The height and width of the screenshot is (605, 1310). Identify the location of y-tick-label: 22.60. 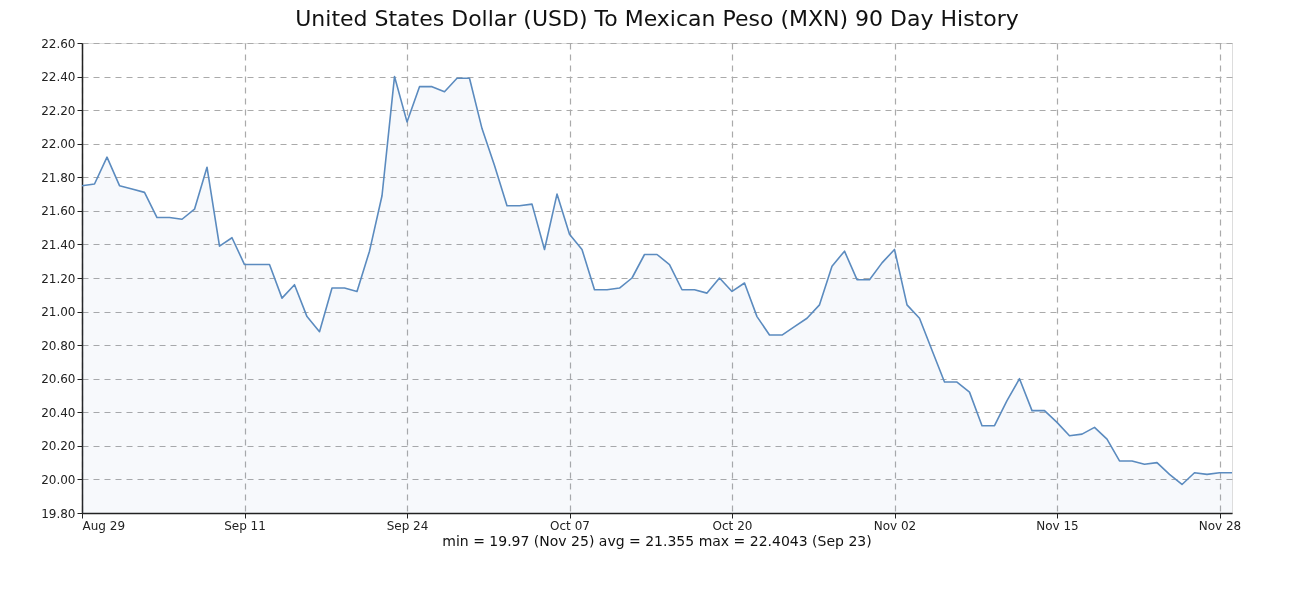
(58, 43).